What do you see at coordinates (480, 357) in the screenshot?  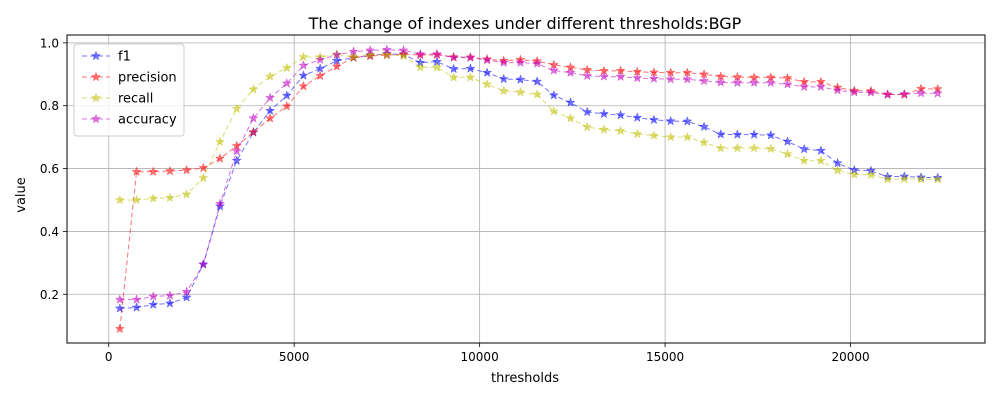 I see `x-tick-label: 10000` at bounding box center [480, 357].